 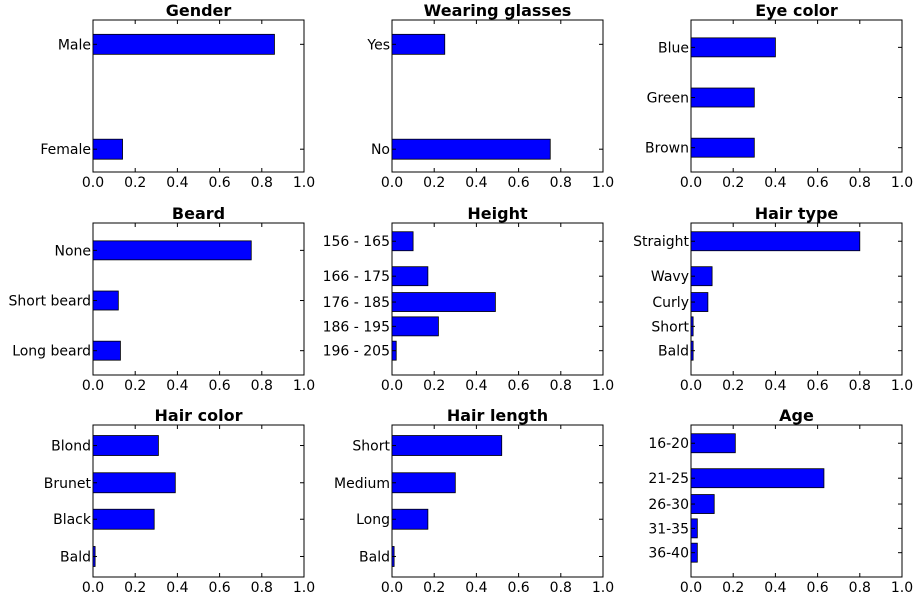 What do you see at coordinates (373, 520) in the screenshot?
I see `category-label: Long` at bounding box center [373, 520].